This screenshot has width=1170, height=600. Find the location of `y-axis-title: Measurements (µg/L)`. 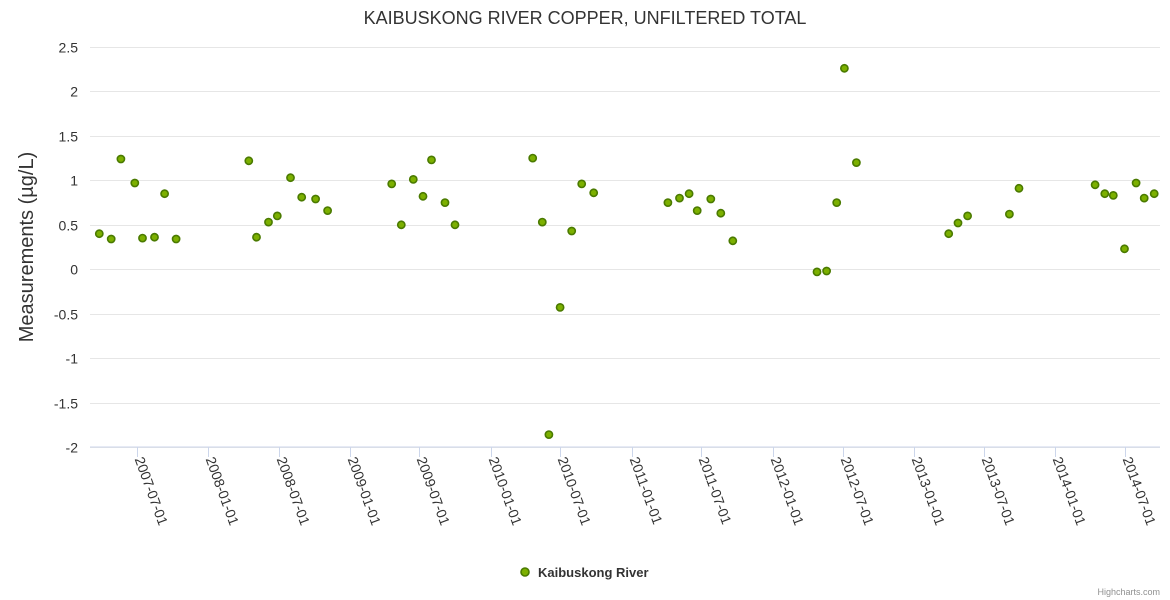

y-axis-title: Measurements (µg/L) is located at coordinates (27, 247).